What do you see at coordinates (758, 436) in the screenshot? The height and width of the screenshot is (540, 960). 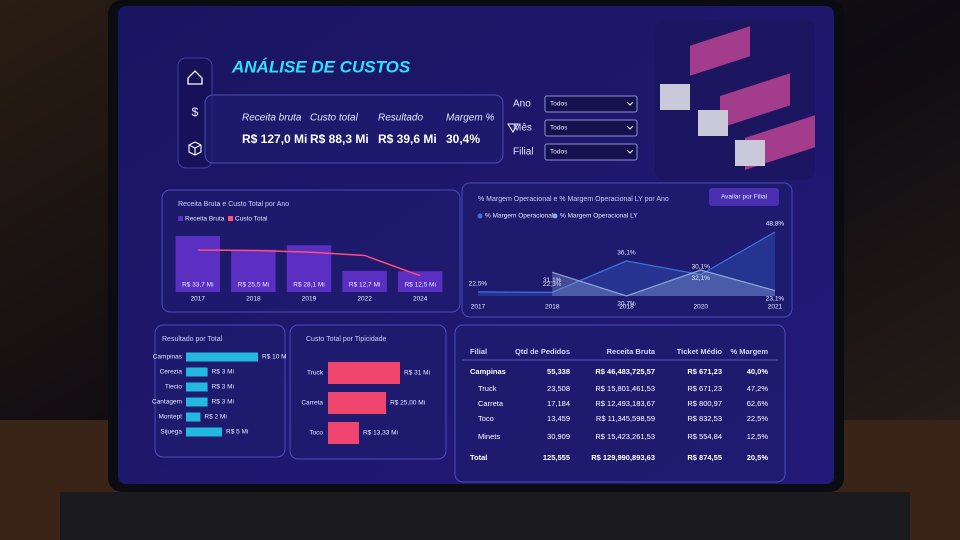 I see `table-cell: 12,5%` at bounding box center [758, 436].